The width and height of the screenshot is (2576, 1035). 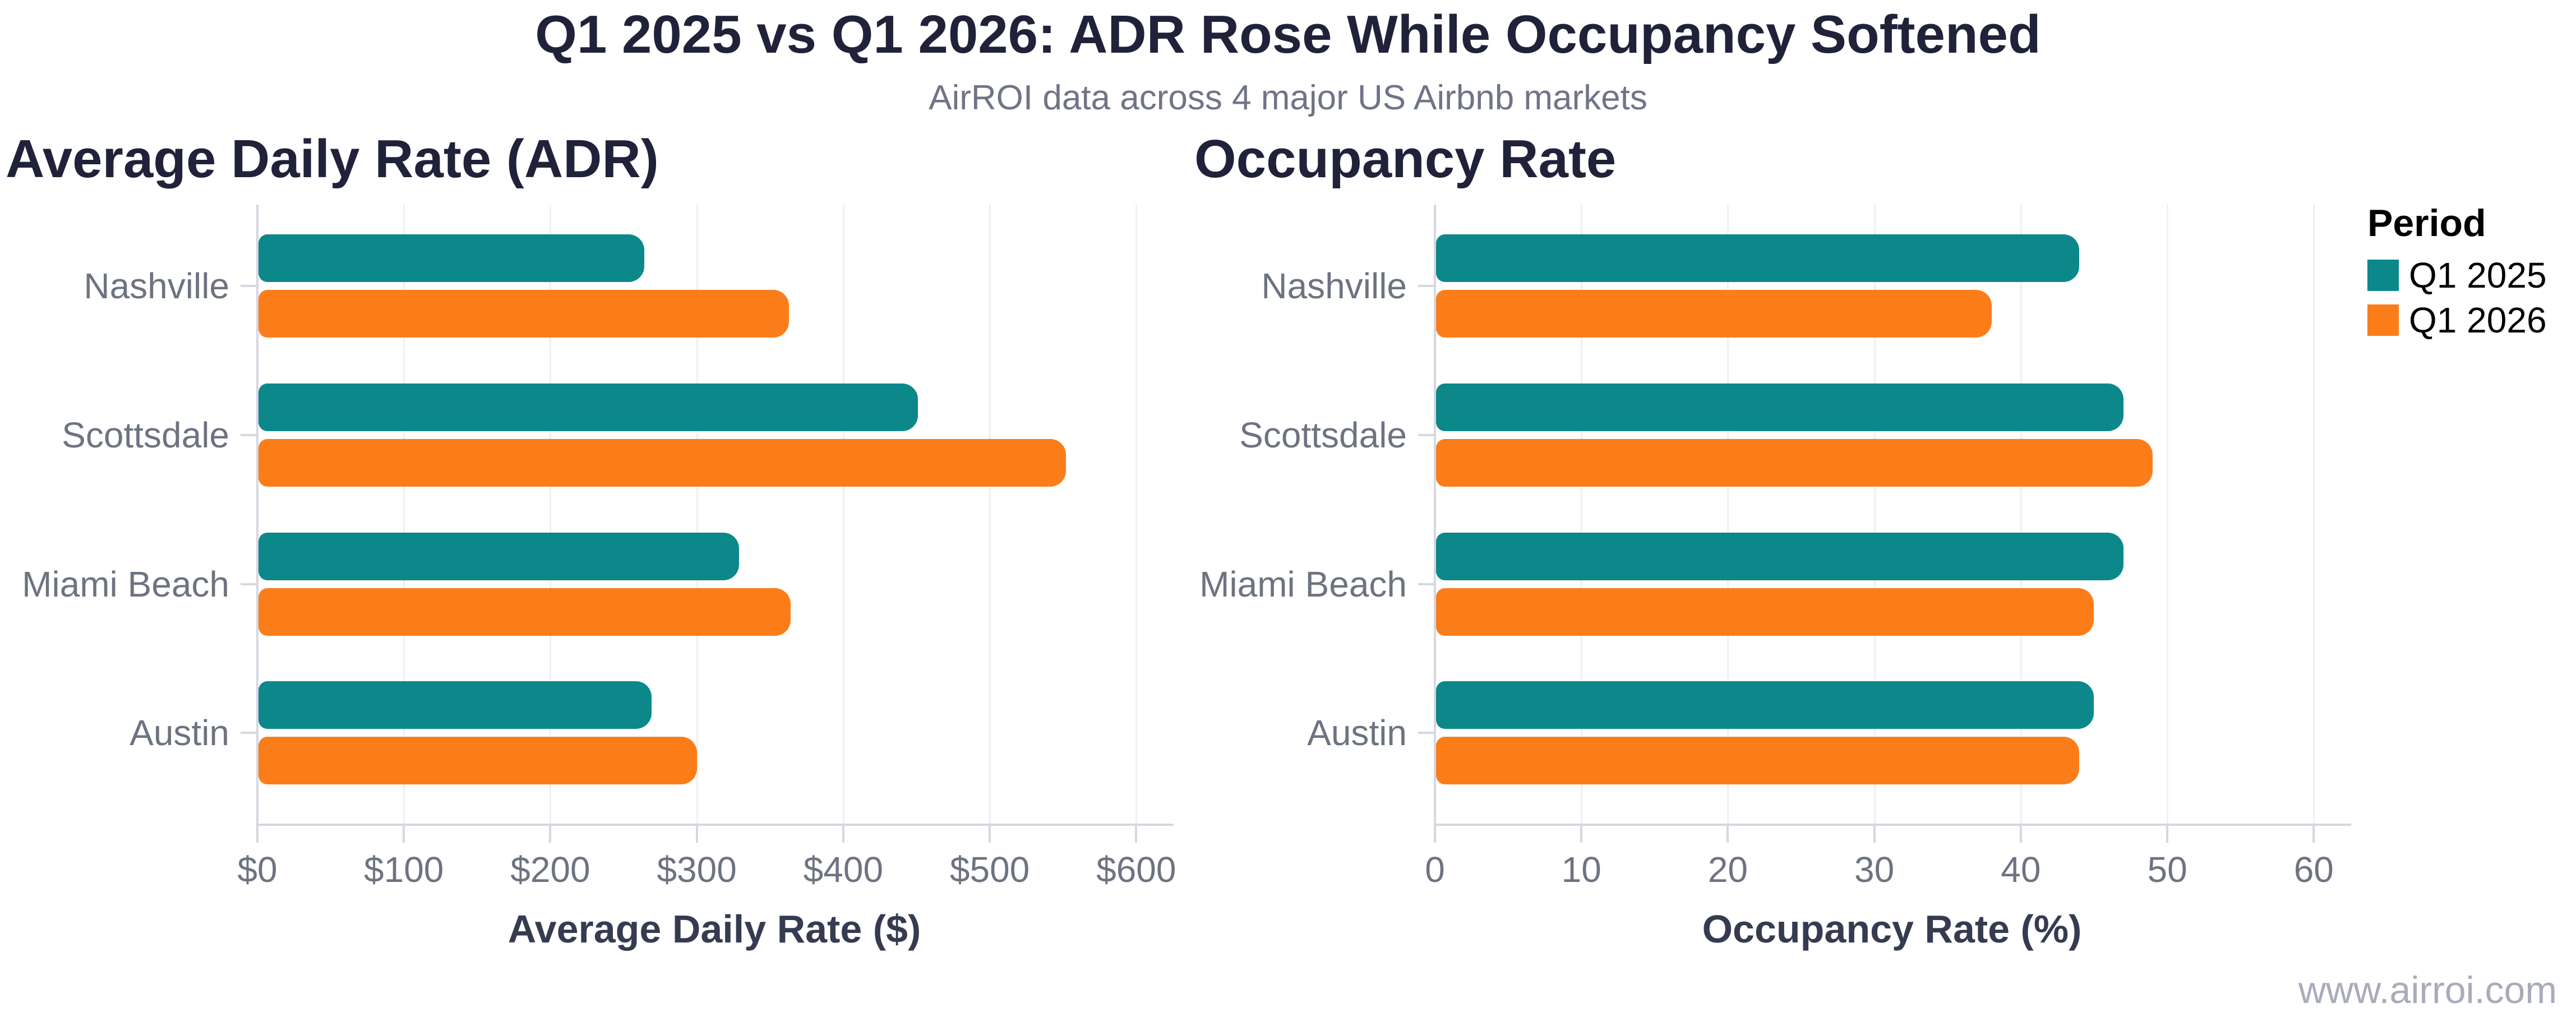 What do you see at coordinates (1435, 869) in the screenshot?
I see `x-tick-label: 0` at bounding box center [1435, 869].